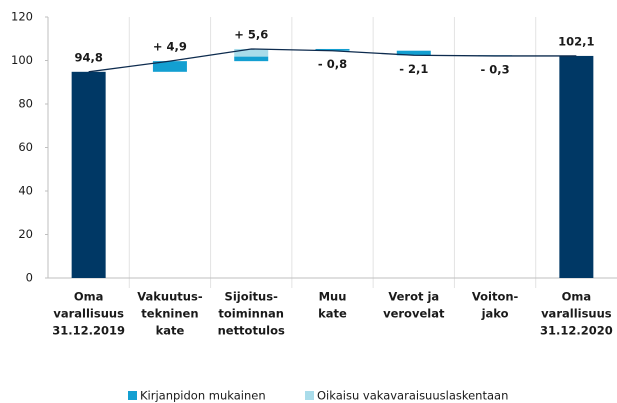 Image resolution: width=617 pixels, height=403 pixels. Describe the element at coordinates (494, 69) in the screenshot. I see `data-label: - 0,3` at that location.